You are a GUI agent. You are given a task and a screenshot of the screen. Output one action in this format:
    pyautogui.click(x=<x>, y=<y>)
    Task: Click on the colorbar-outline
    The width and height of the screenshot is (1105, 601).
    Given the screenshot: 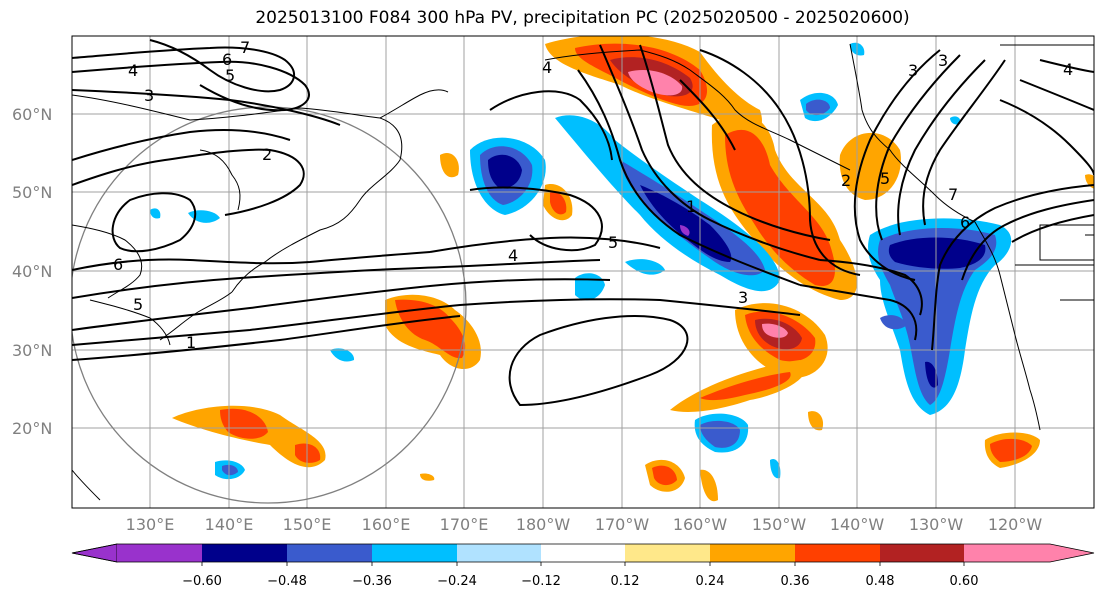 What is the action you would take?
    pyautogui.click(x=583, y=553)
    